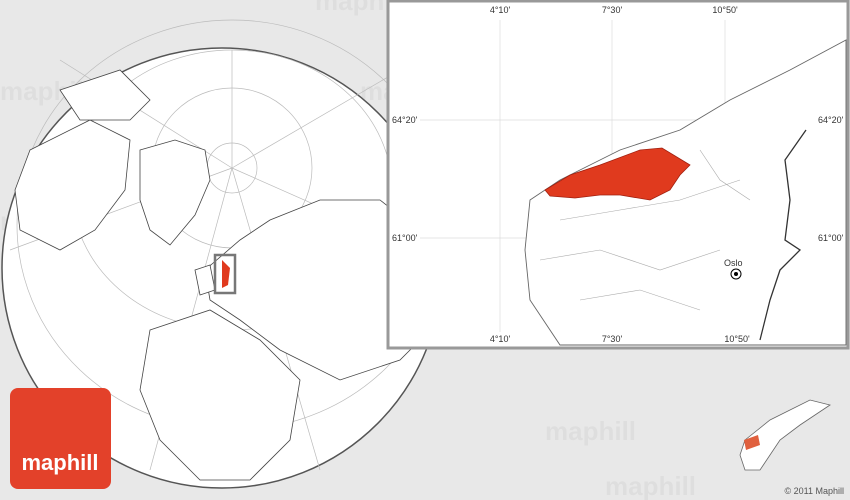  What do you see at coordinates (733, 263) in the screenshot?
I see `city-label: Oslo` at bounding box center [733, 263].